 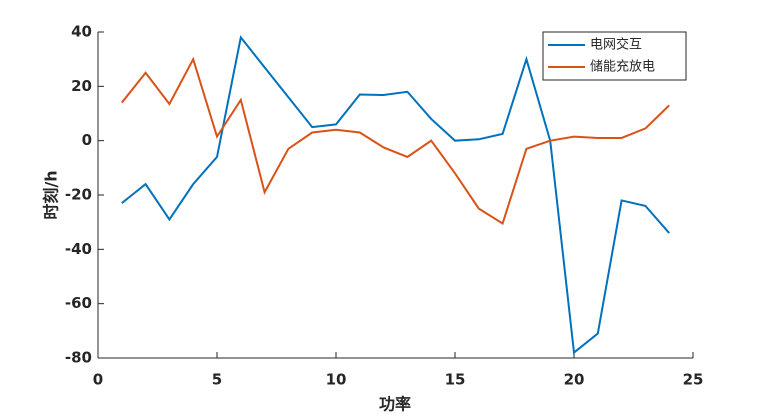 What do you see at coordinates (336, 380) in the screenshot?
I see `x-tick-label: 10` at bounding box center [336, 380].